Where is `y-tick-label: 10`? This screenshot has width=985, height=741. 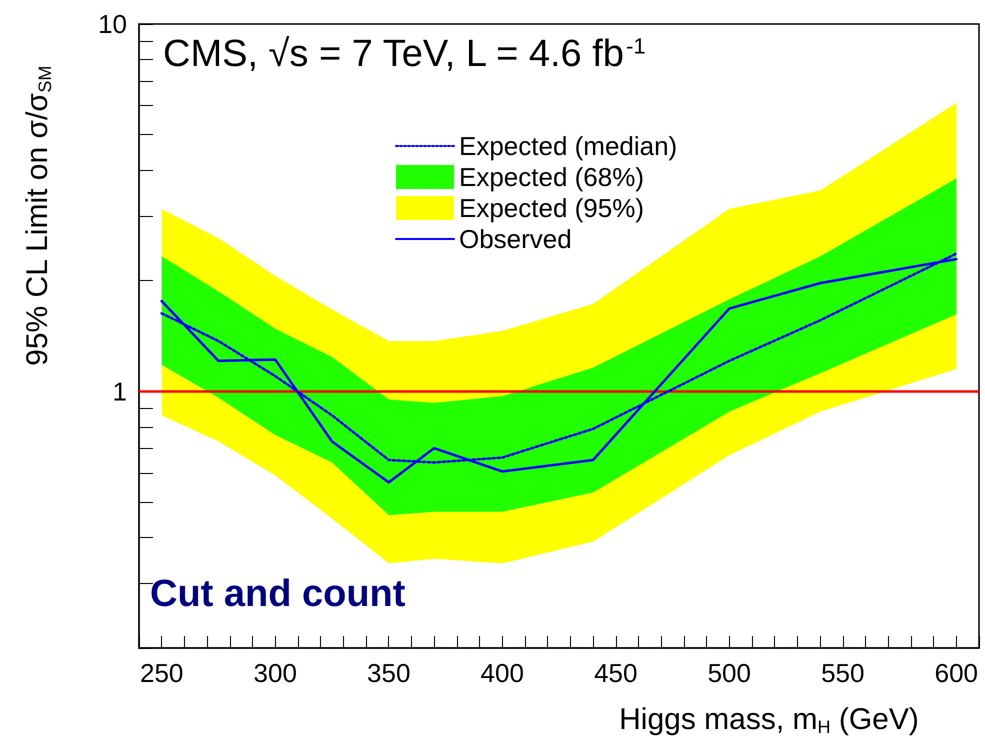 y-tick-label: 10 is located at coordinates (112, 24).